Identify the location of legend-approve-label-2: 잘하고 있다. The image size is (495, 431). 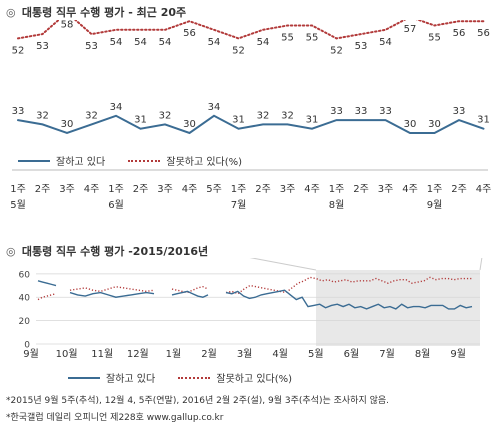
(131, 379).